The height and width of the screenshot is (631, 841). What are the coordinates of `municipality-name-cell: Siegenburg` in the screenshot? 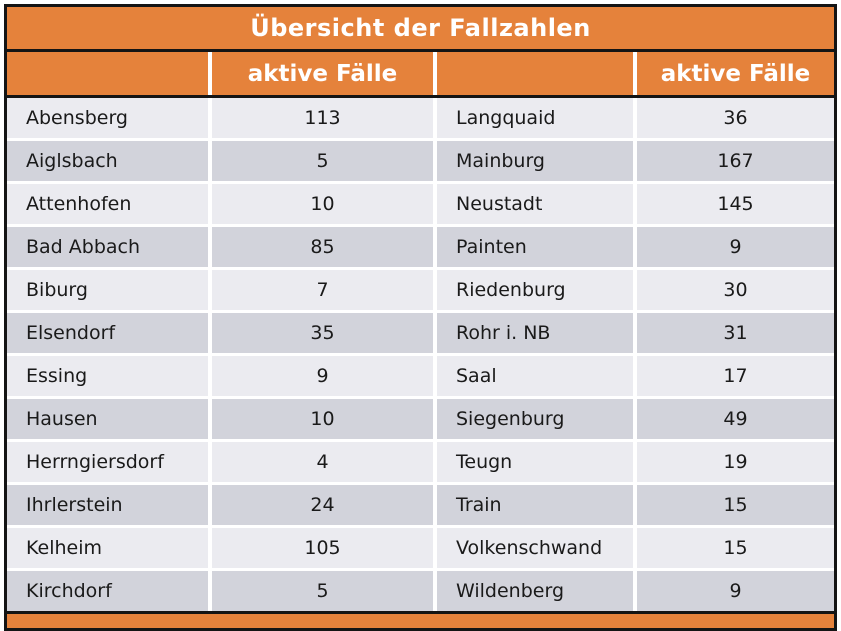 It's located at (535, 419).